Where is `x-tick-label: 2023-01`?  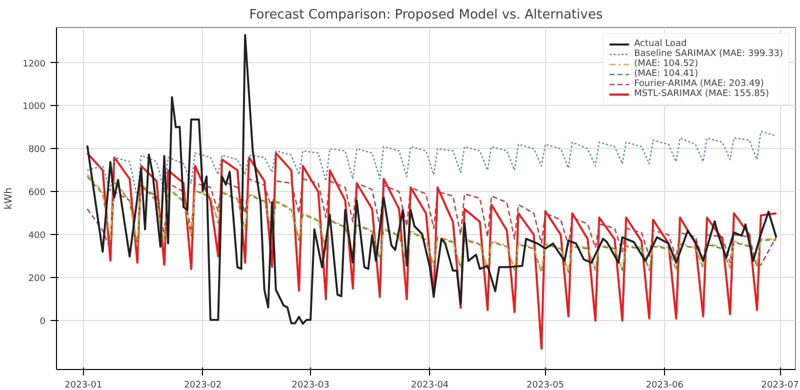
x-tick-label: 2023-01 is located at coordinates (83, 385).